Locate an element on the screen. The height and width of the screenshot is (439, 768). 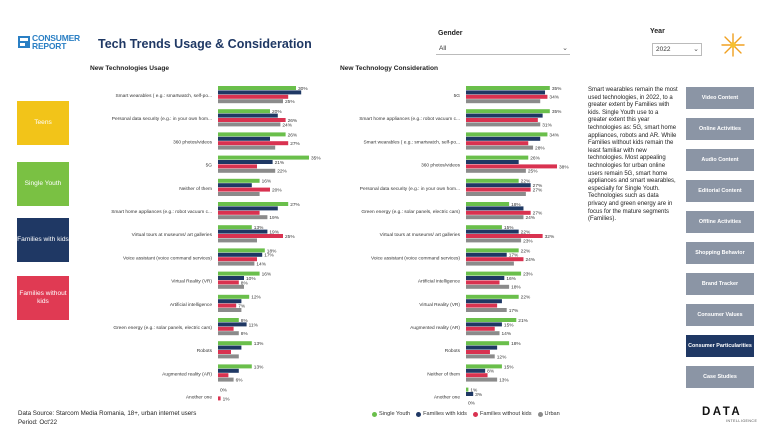
year-select: 2022 ⌄ is located at coordinates (677, 49).